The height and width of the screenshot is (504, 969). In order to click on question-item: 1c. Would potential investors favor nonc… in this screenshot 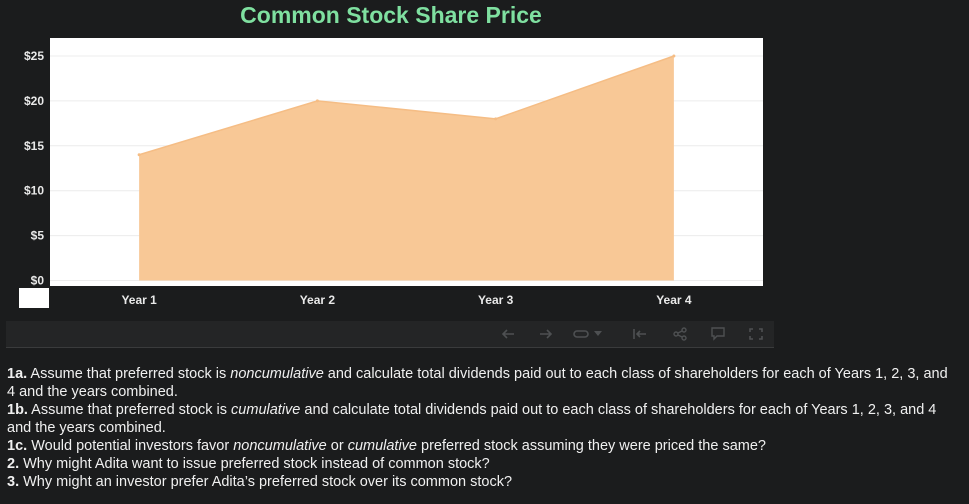, I will do `click(482, 446)`.